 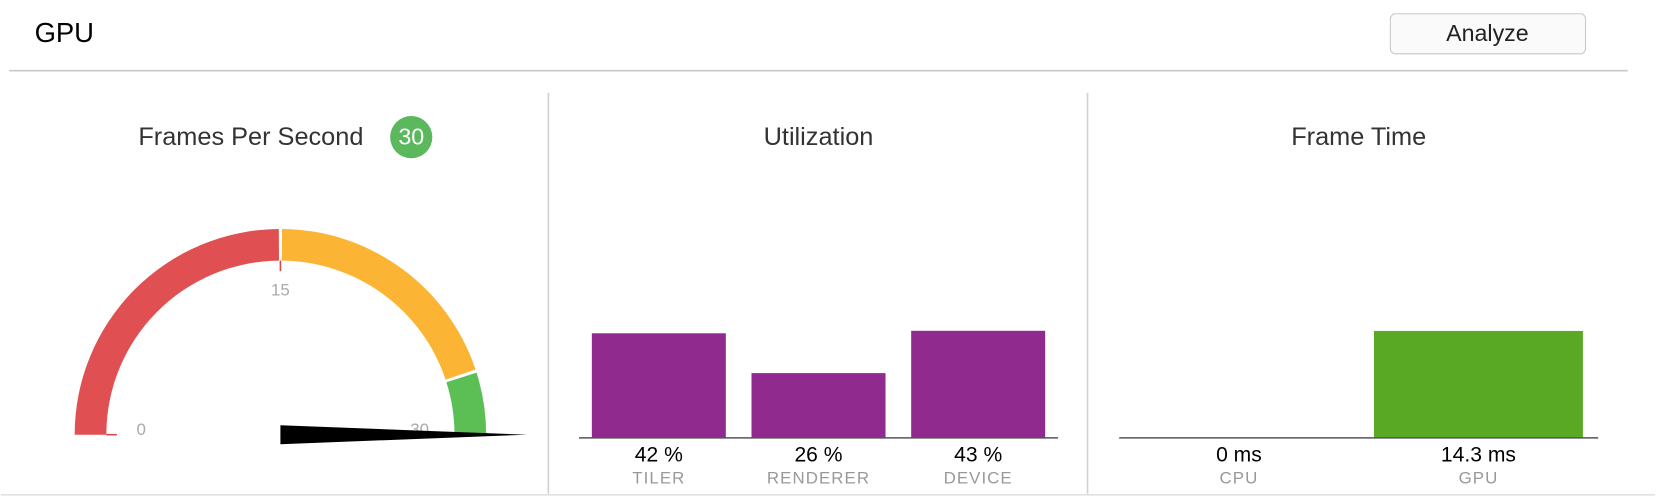 What do you see at coordinates (64, 32) in the screenshot?
I see `header-title: GPU` at bounding box center [64, 32].